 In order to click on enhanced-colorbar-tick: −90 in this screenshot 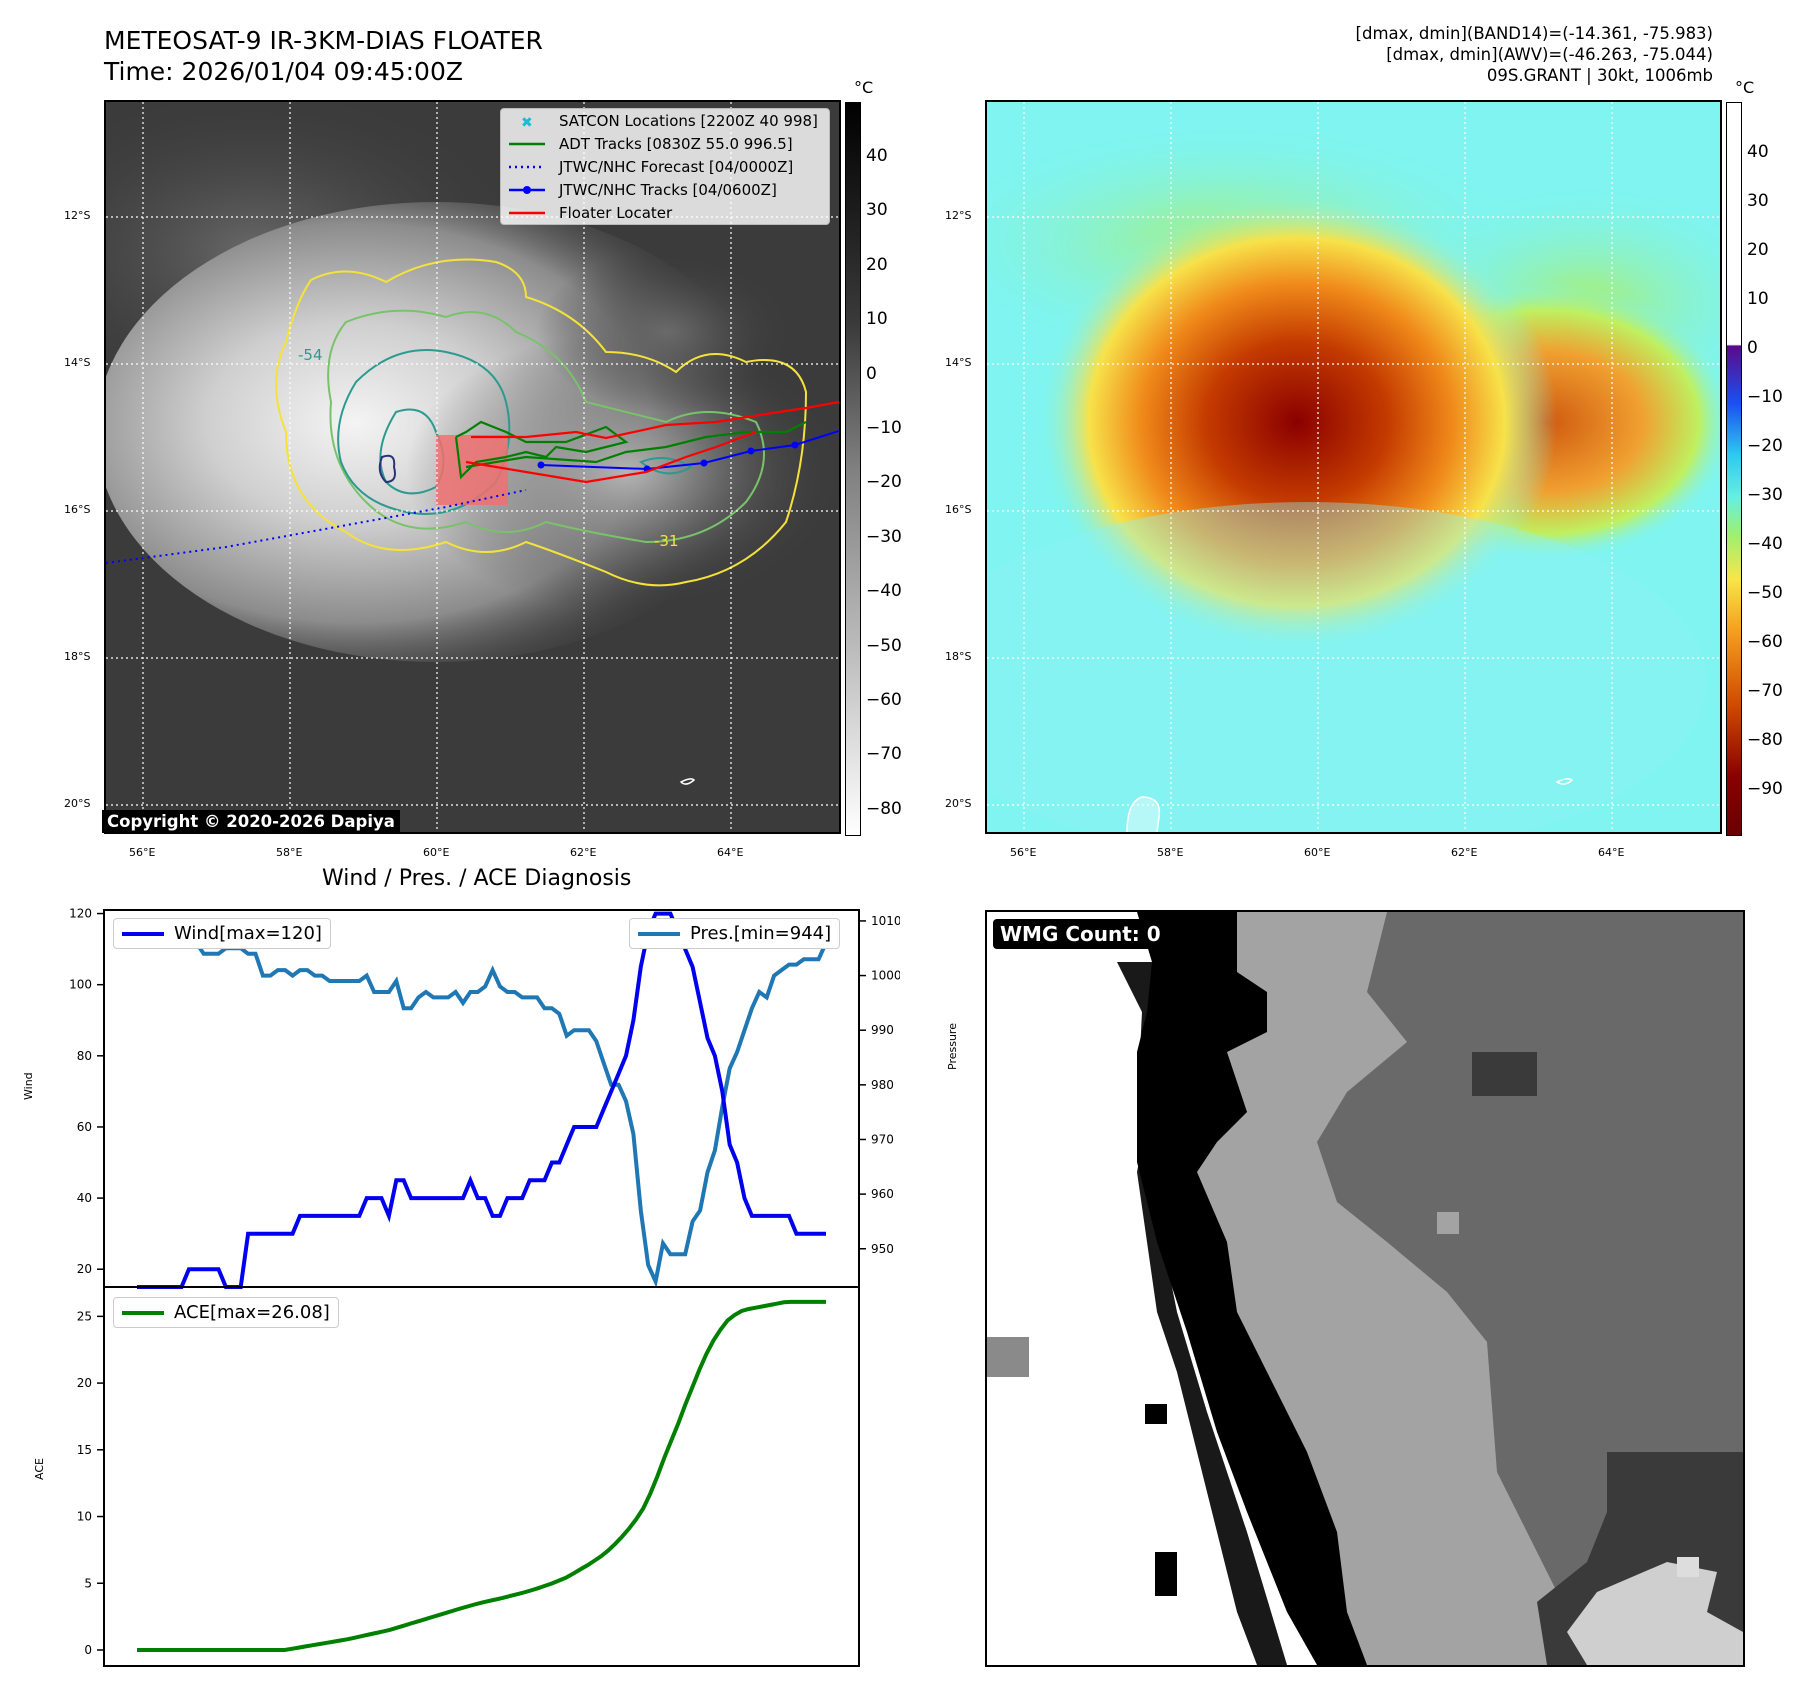, I will do `click(1765, 789)`.